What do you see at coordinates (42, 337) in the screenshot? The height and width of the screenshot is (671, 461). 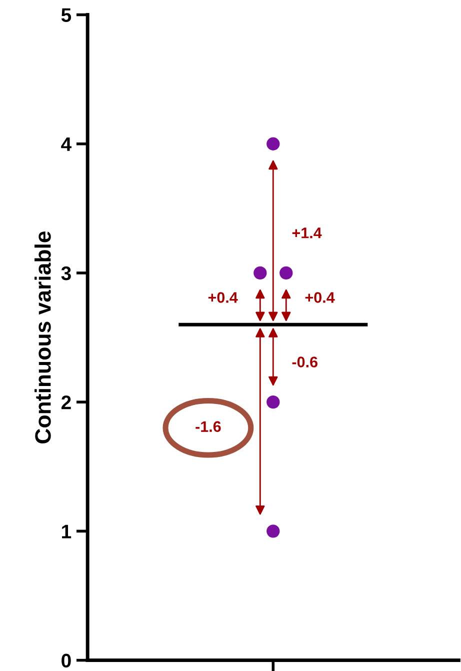 I see `y-axis-title: Continuous variable` at bounding box center [42, 337].